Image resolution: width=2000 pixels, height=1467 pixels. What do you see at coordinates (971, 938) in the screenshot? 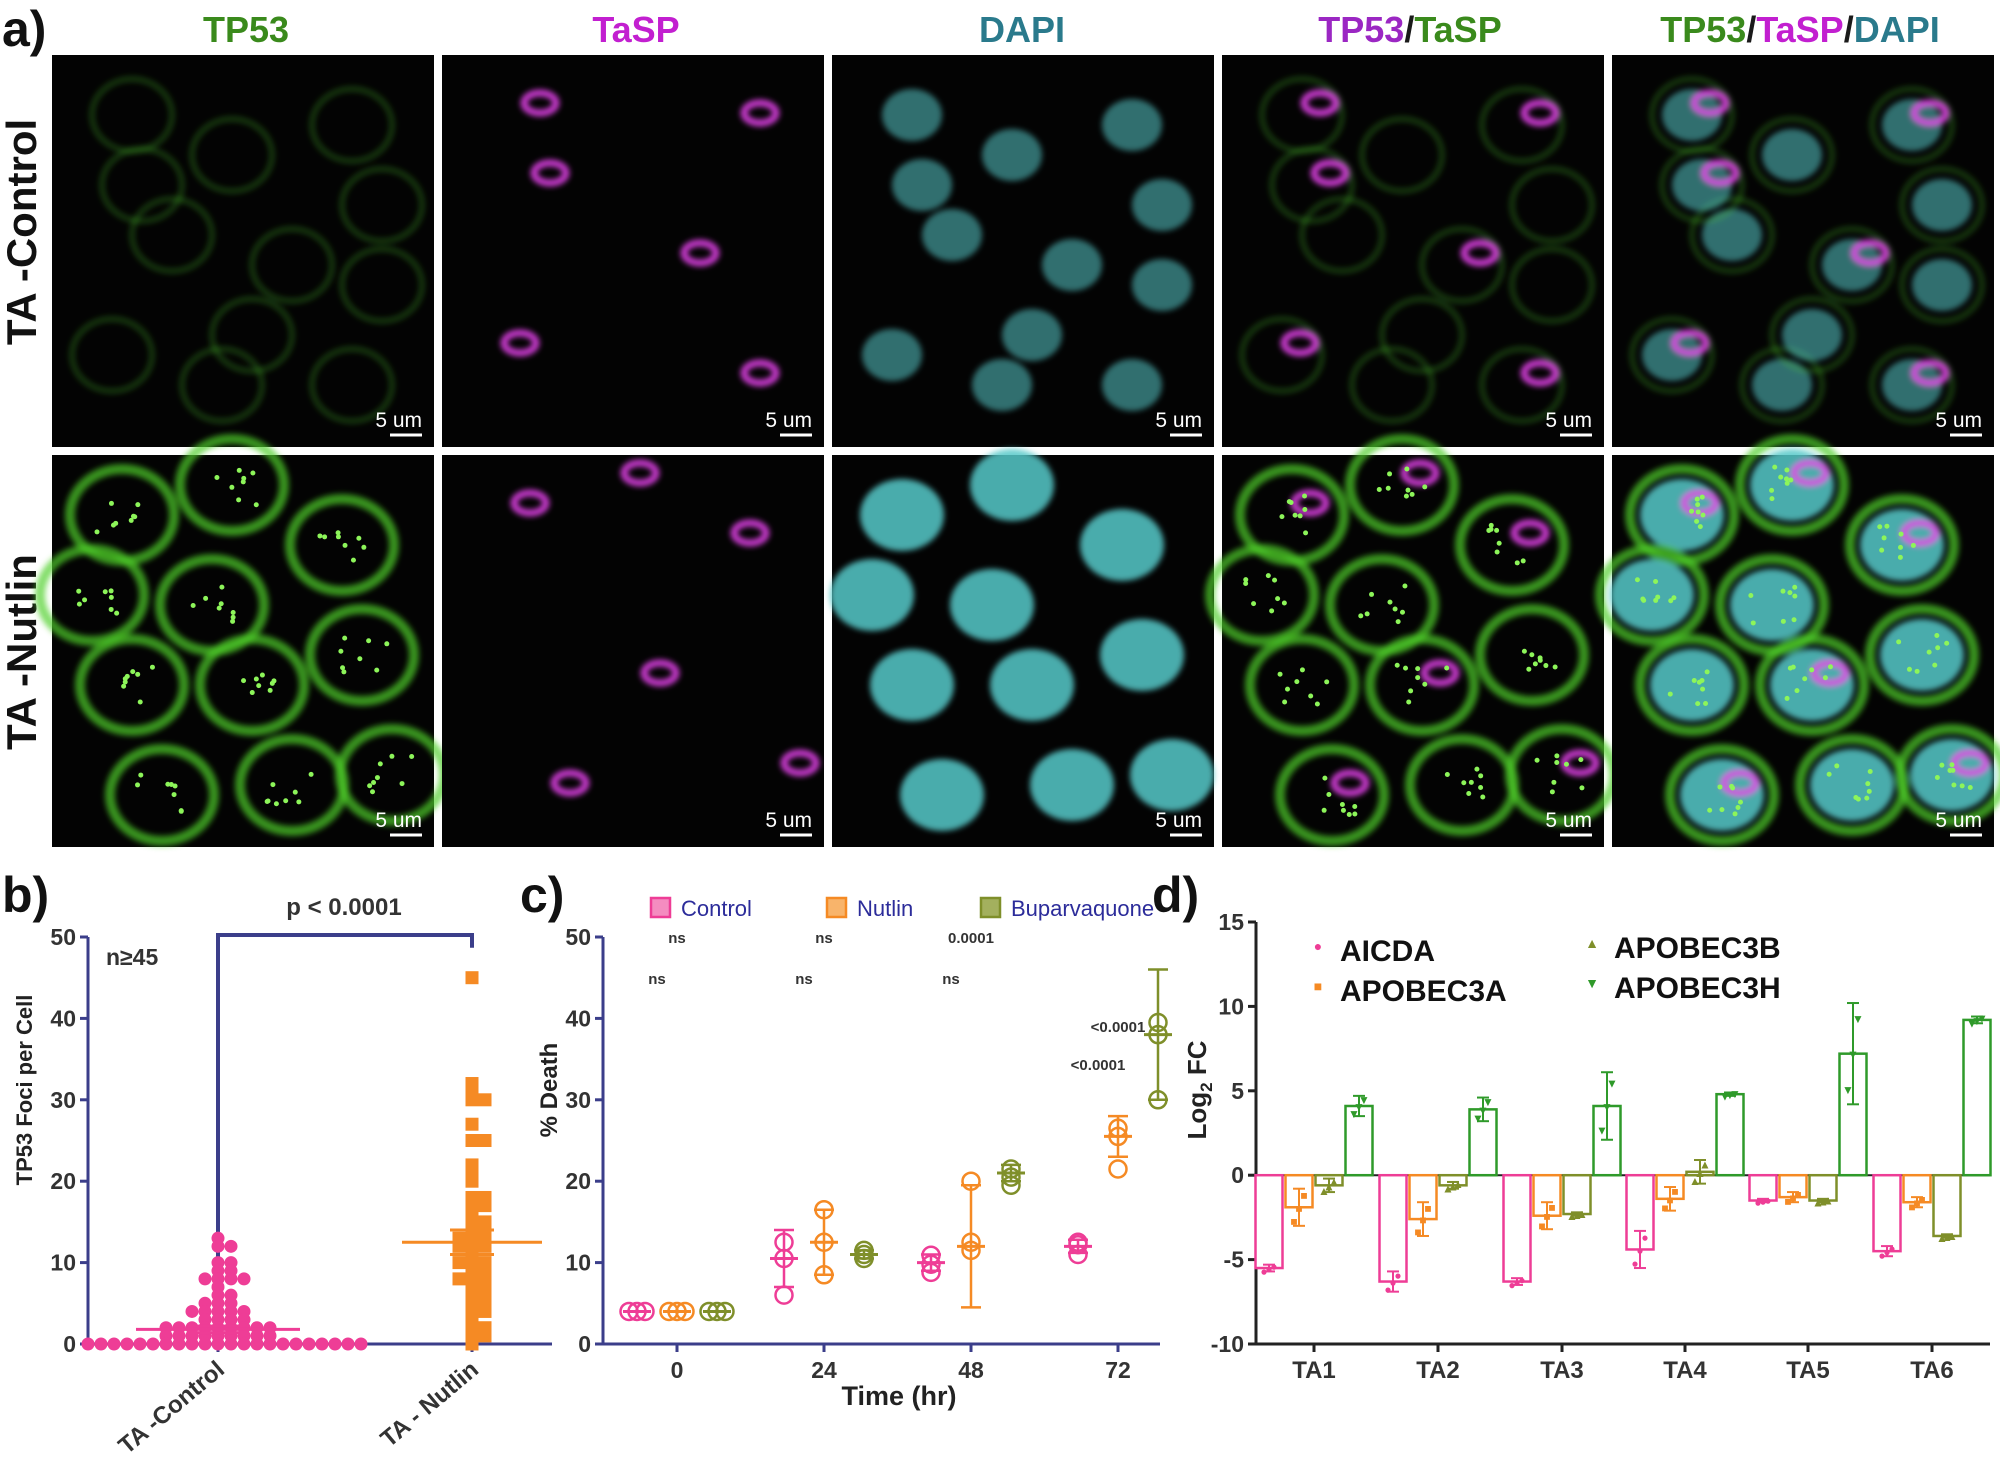
I see `bracket-upper-label: 0.0001` at bounding box center [971, 938].